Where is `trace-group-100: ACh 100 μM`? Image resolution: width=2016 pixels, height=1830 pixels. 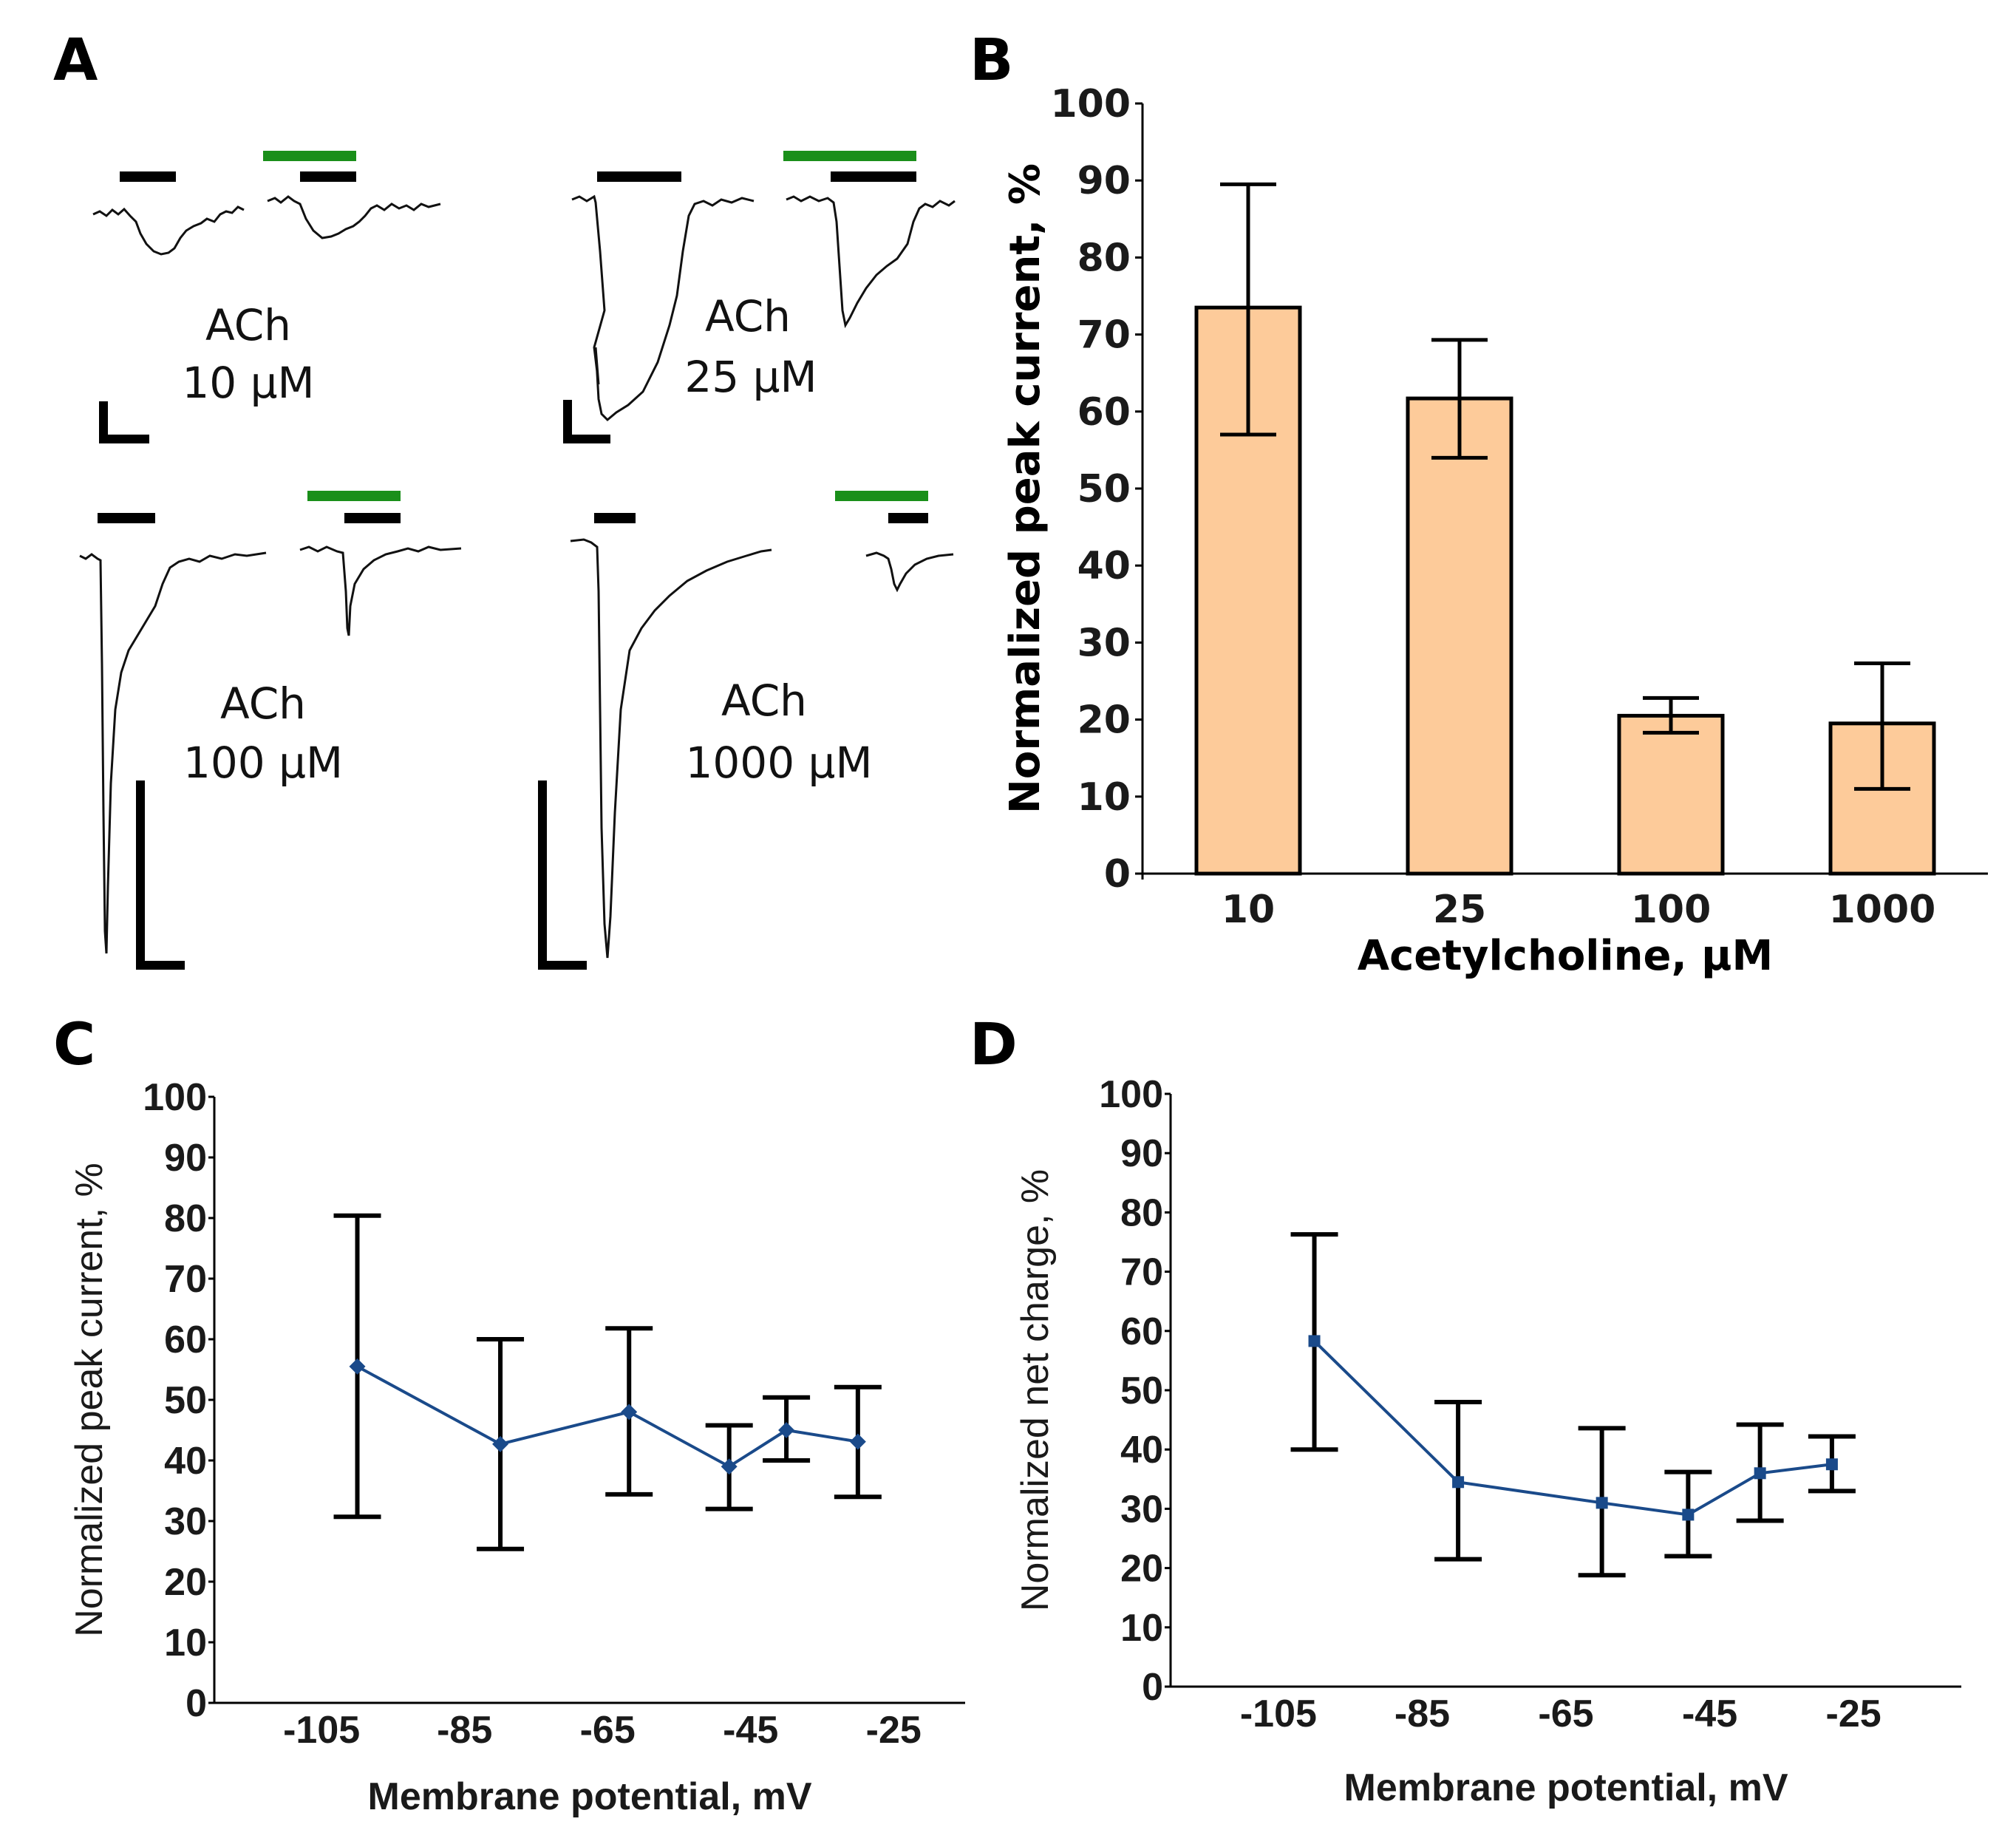 trace-group-100: ACh 100 μM is located at coordinates (270, 730).